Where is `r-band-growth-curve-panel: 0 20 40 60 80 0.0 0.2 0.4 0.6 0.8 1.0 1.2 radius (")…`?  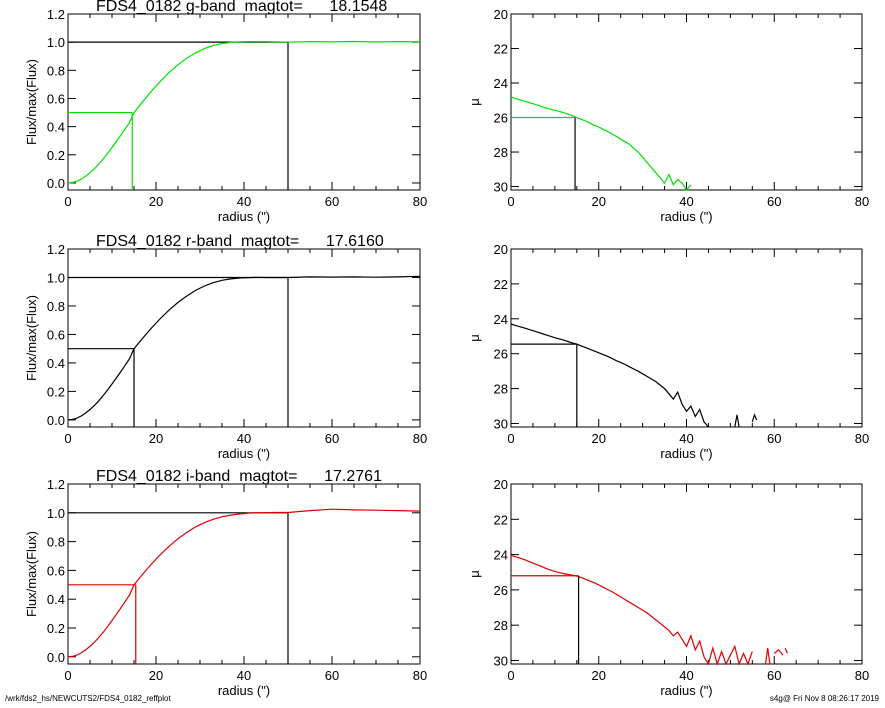
r-band-growth-curve-panel: 0 20 40 60 80 0.0 0.2 0.4 0.6 0.8 1.0 1.2 radius (")… is located at coordinates (225, 347).